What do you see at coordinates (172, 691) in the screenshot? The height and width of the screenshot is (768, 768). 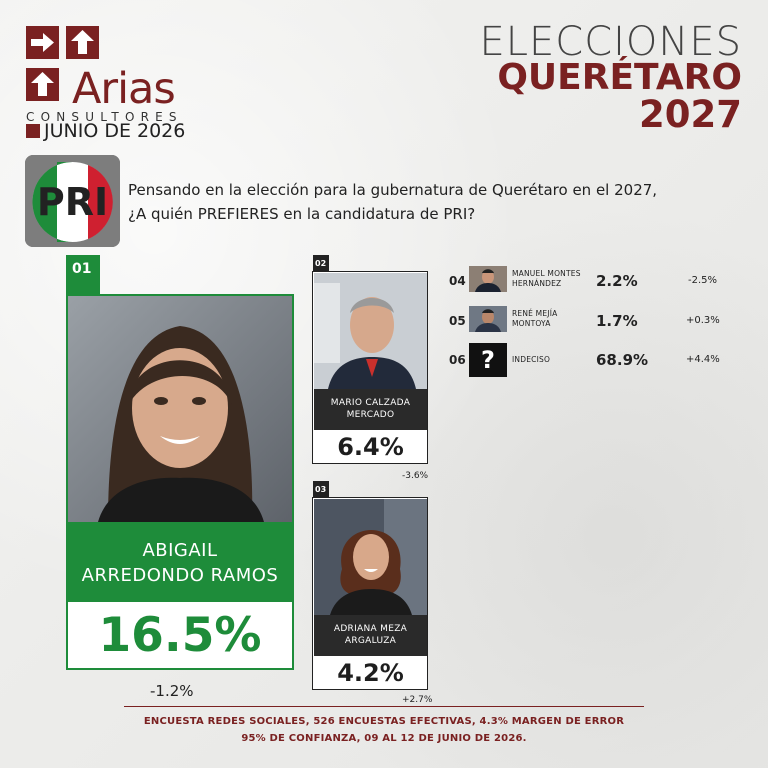 I see `candidate-change-01: -1.2%` at bounding box center [172, 691].